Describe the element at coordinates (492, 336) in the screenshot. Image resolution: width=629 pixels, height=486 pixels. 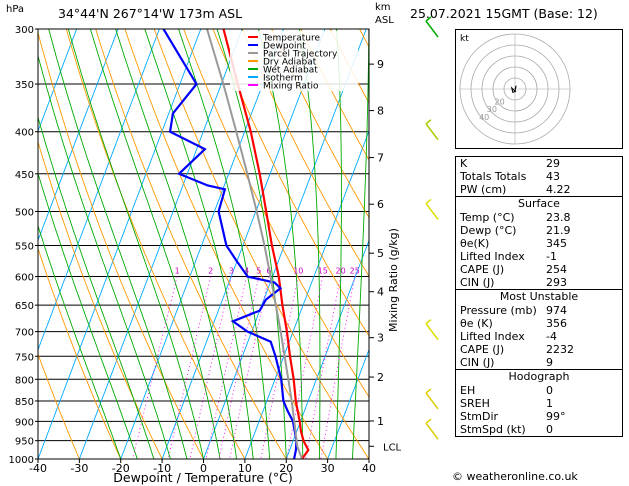
I see `unstable-label: Lifted Index` at that location.